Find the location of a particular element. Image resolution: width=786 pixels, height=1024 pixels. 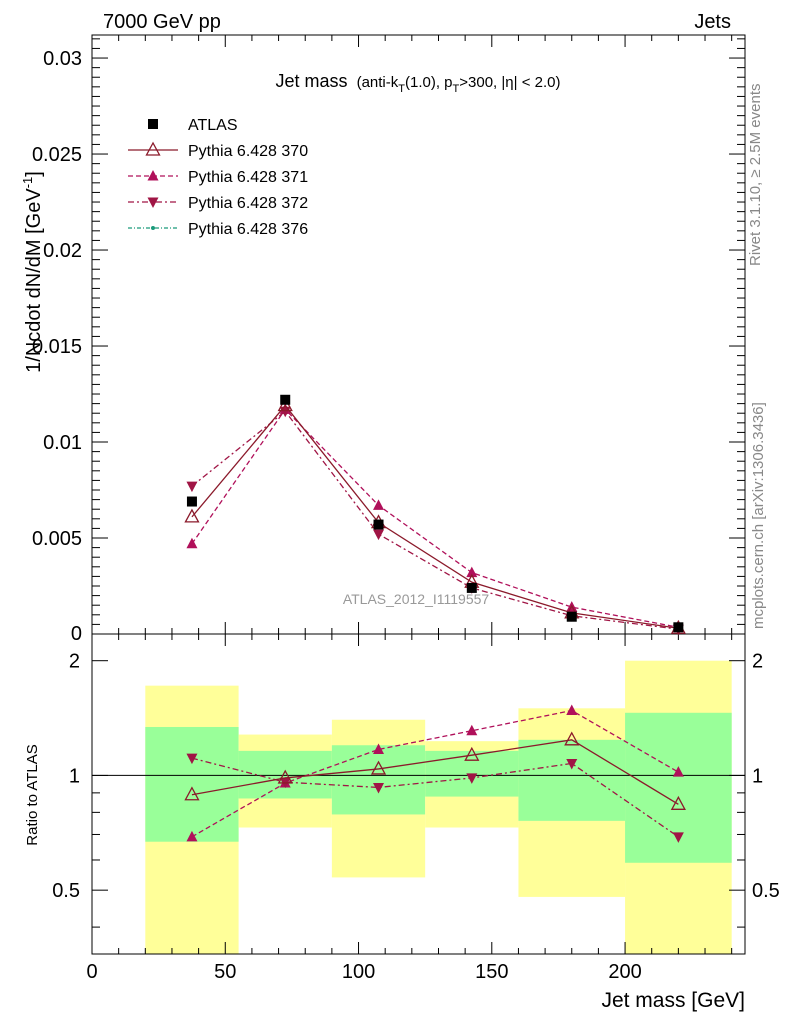

y-main-tick-label: 0.02 is located at coordinates (62, 251).